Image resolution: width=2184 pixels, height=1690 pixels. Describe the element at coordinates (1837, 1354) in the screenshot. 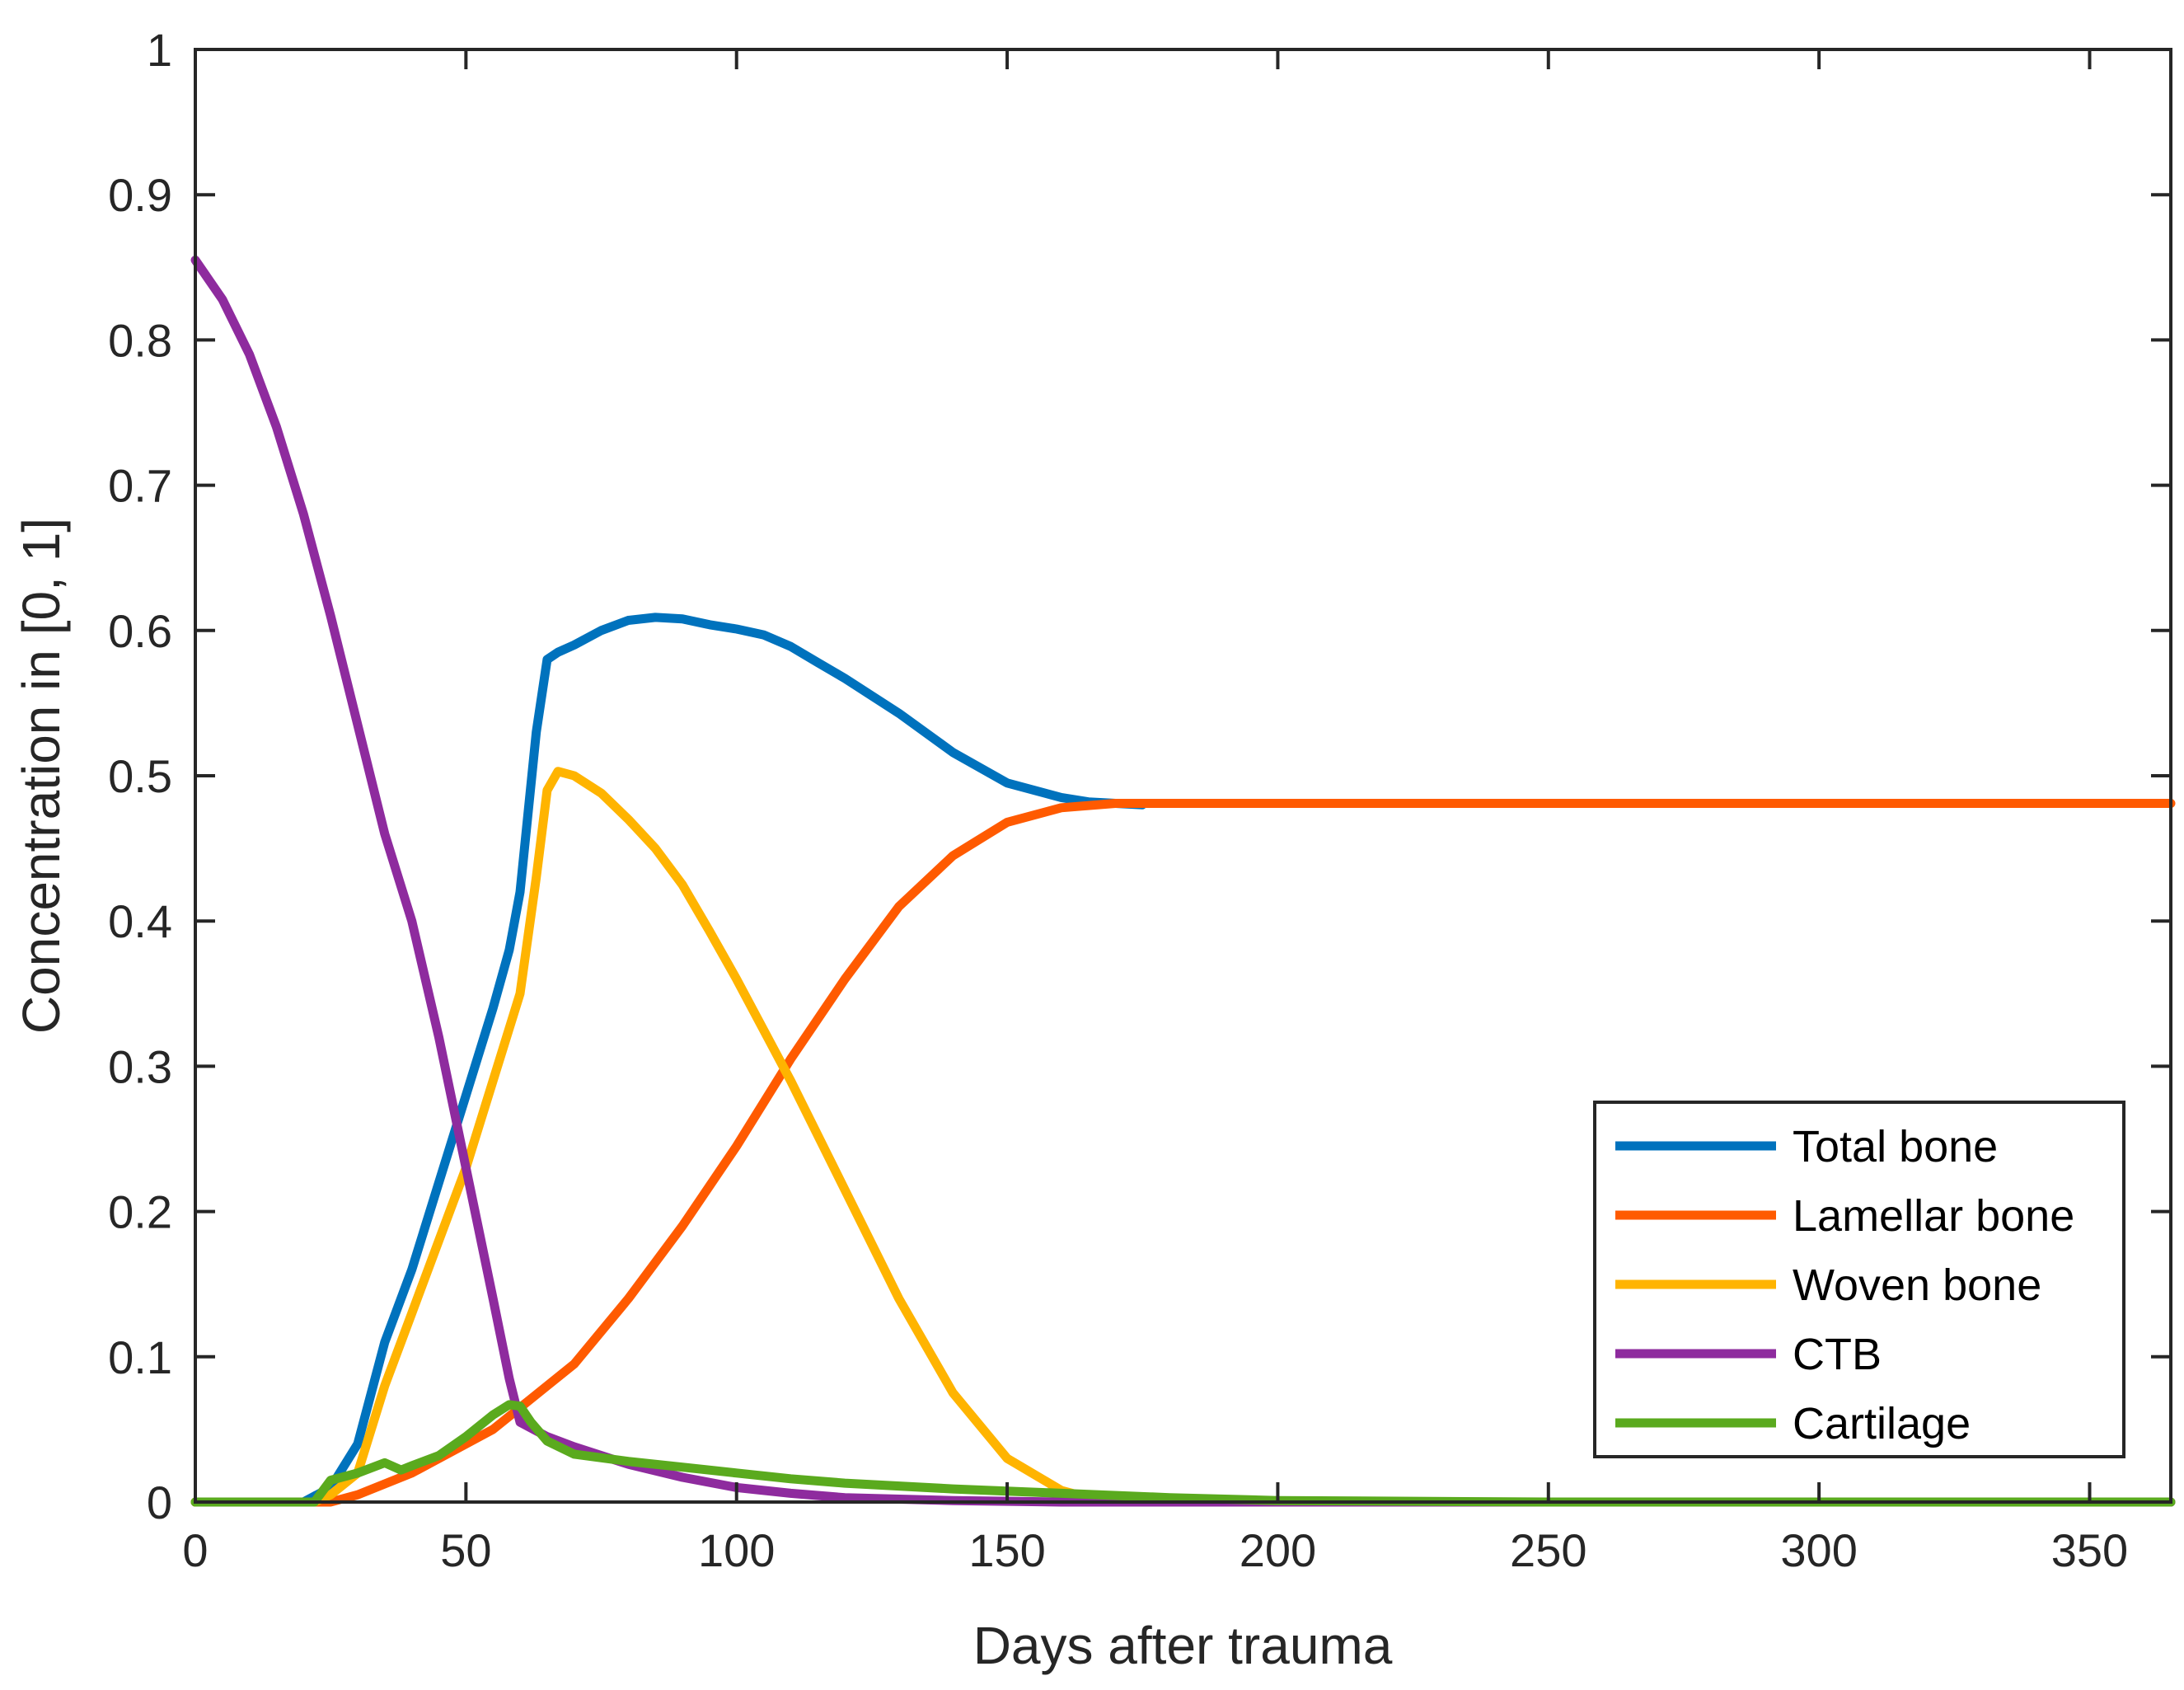

I see `legend-label: CTB` at that location.